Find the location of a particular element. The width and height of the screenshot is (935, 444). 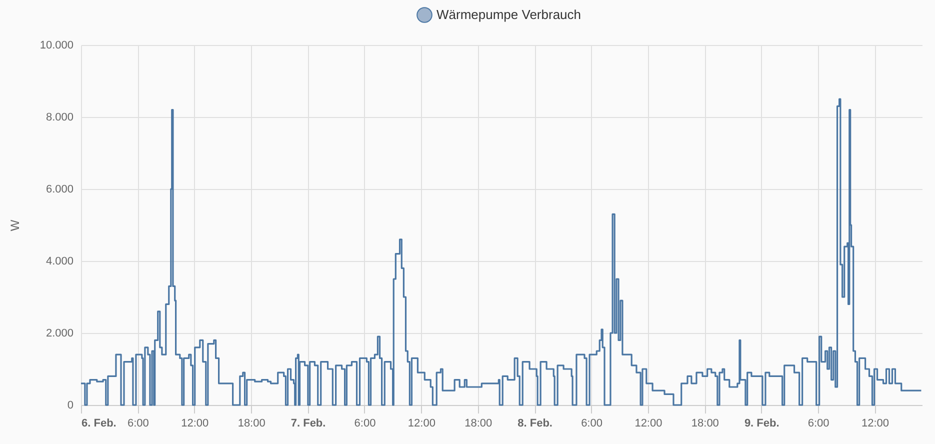

y-tick-label: 6.000 is located at coordinates (60, 190).